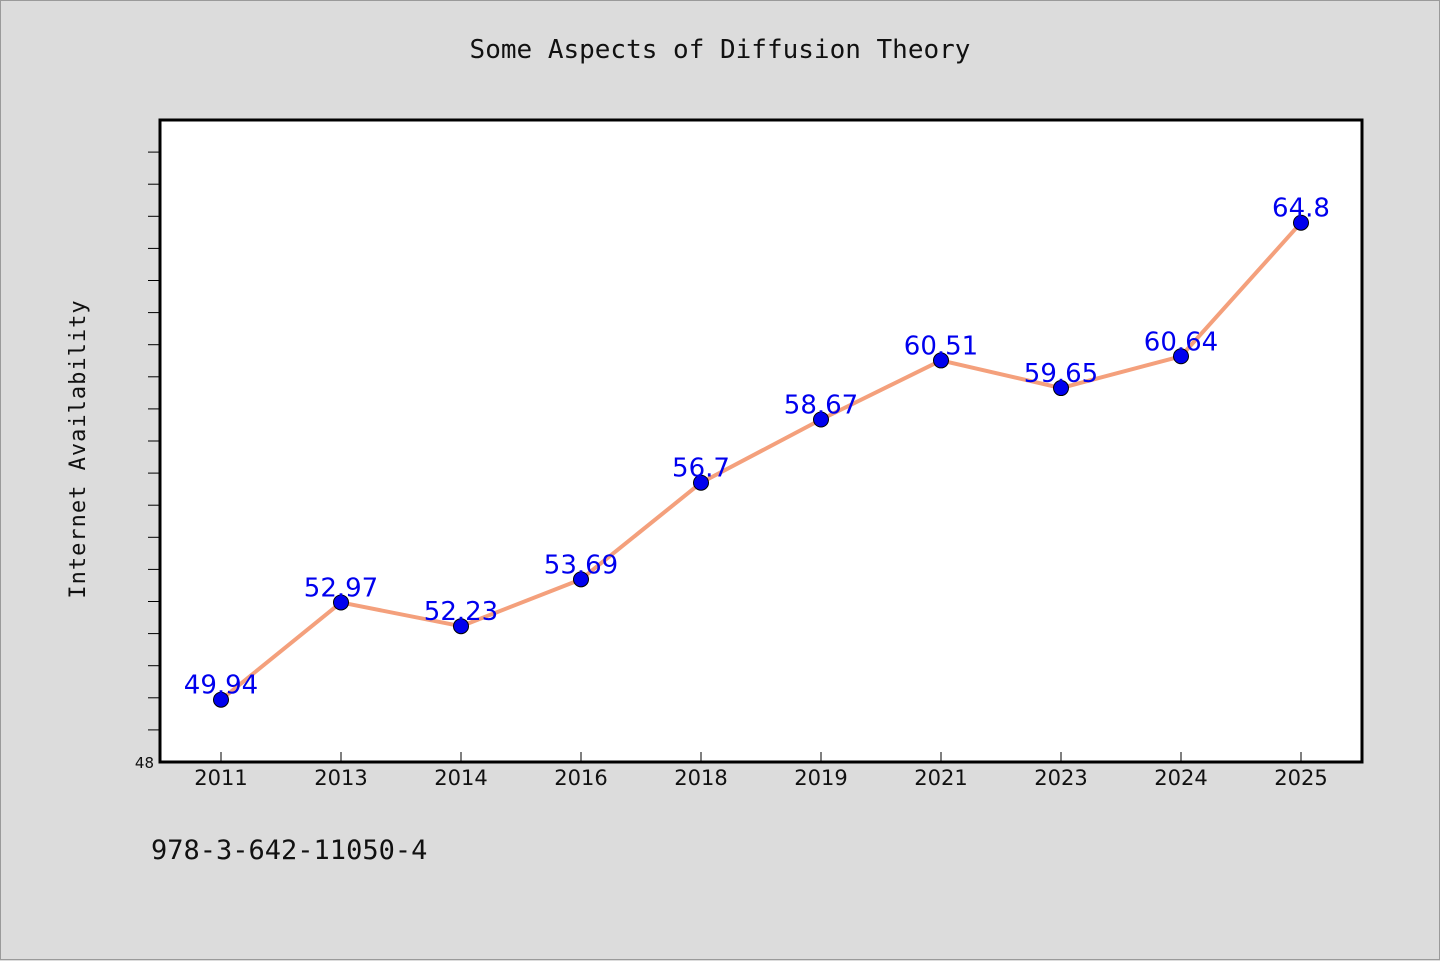  Describe the element at coordinates (1181, 342) in the screenshot. I see `data-label: 60.64` at that location.